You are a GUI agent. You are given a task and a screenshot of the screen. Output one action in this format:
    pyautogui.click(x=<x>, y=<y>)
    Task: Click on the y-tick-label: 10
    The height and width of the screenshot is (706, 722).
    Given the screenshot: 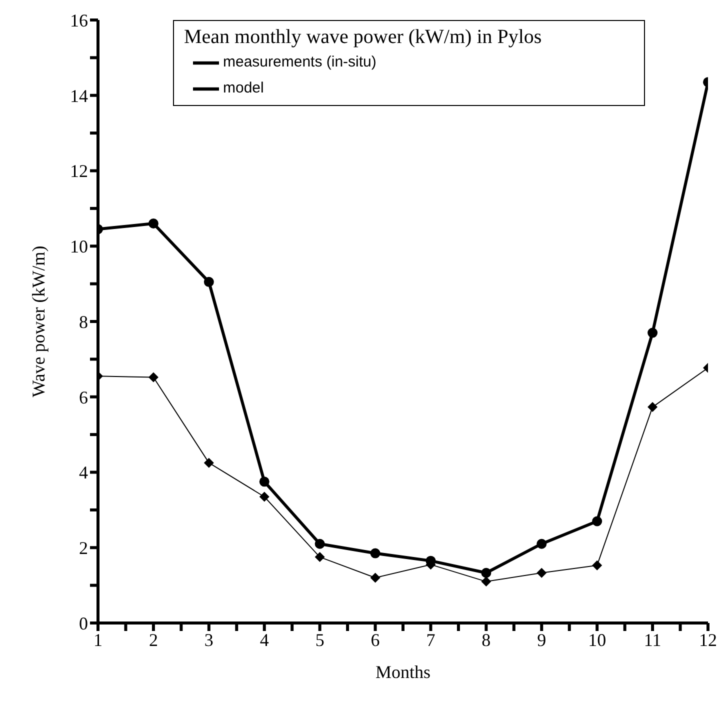 What is the action you would take?
    pyautogui.click(x=79, y=246)
    